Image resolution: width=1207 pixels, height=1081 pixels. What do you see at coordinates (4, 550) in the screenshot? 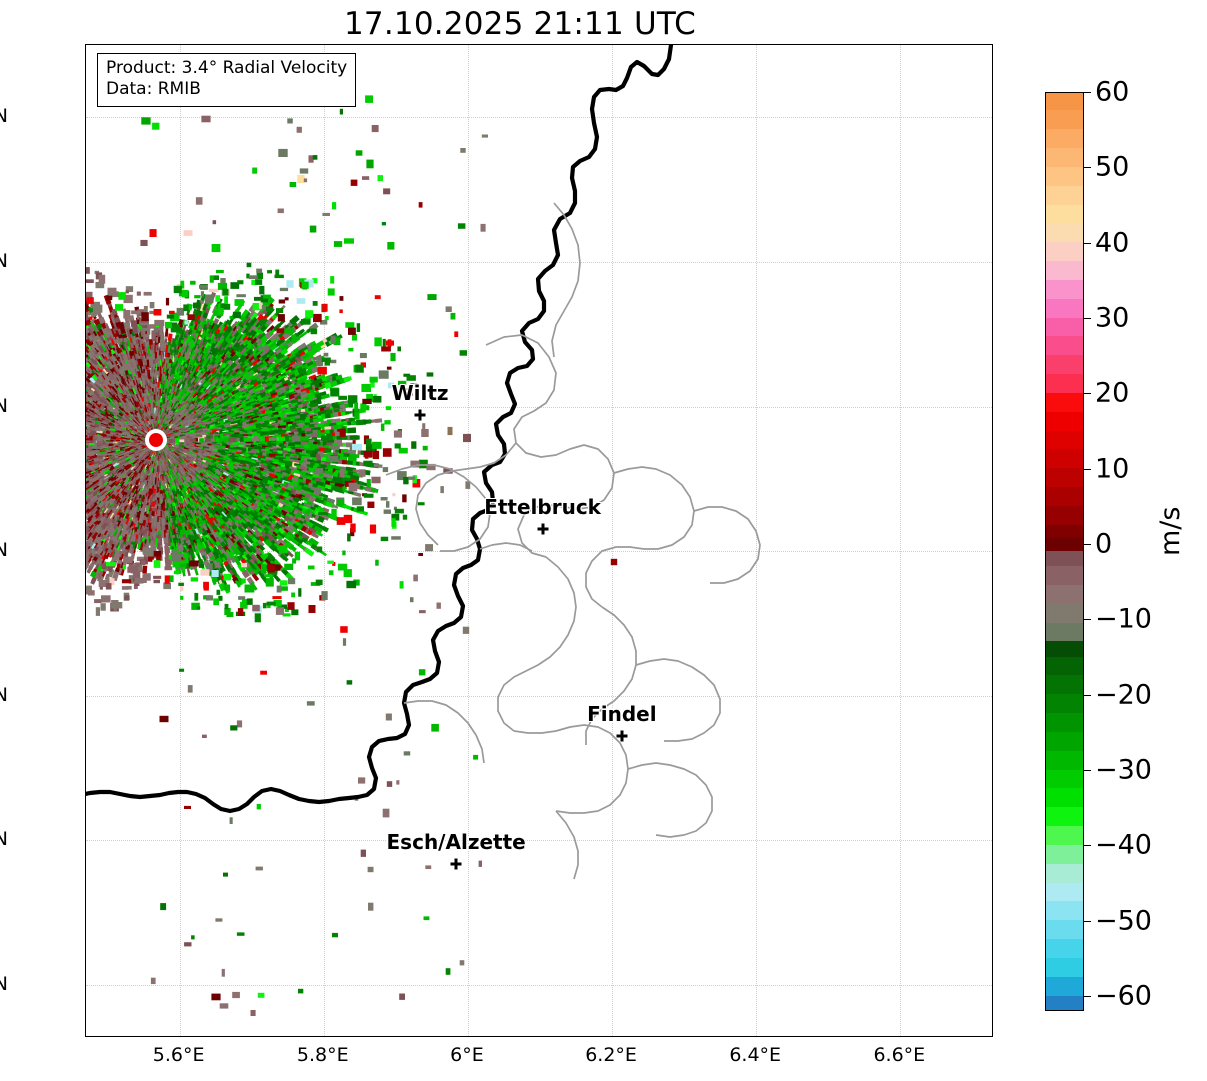
I see `y-axis-tick-label: 49.8°N` at bounding box center [4, 550].